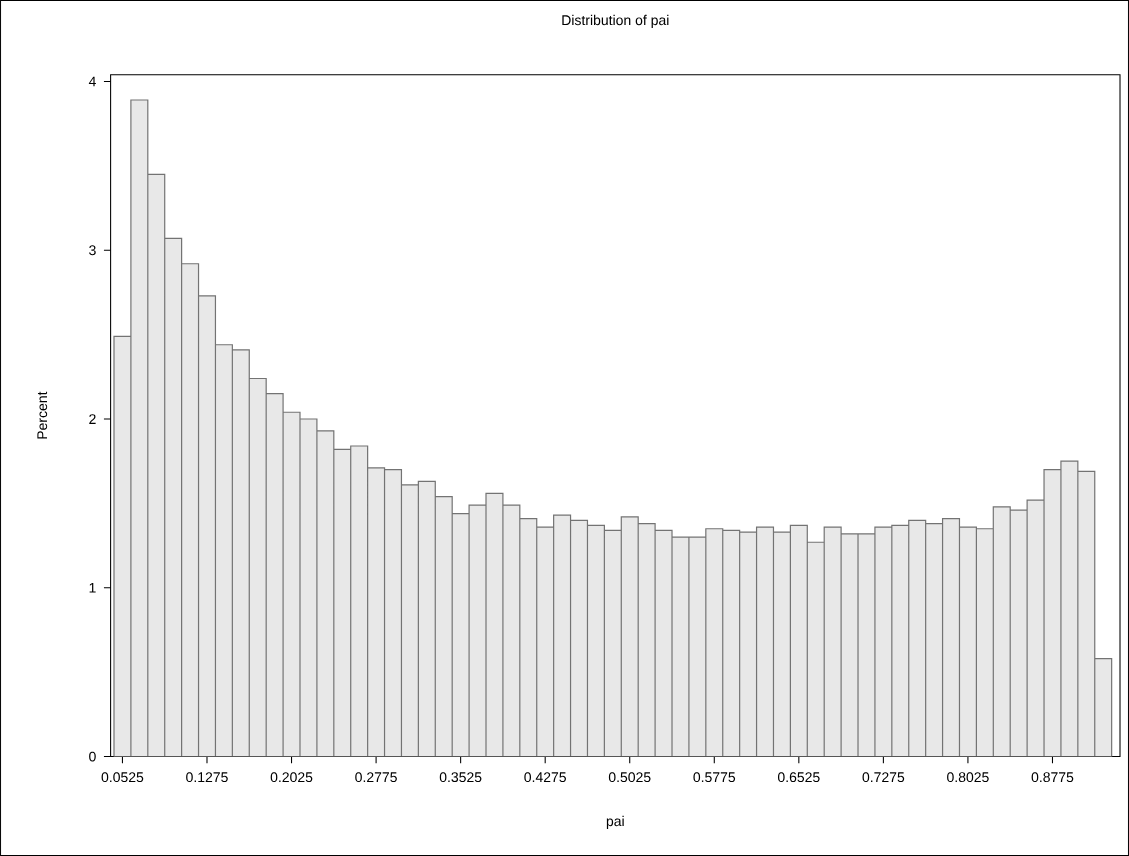 The height and width of the screenshot is (856, 1129). What do you see at coordinates (615, 822) in the screenshot?
I see `x-axis-title: pai` at bounding box center [615, 822].